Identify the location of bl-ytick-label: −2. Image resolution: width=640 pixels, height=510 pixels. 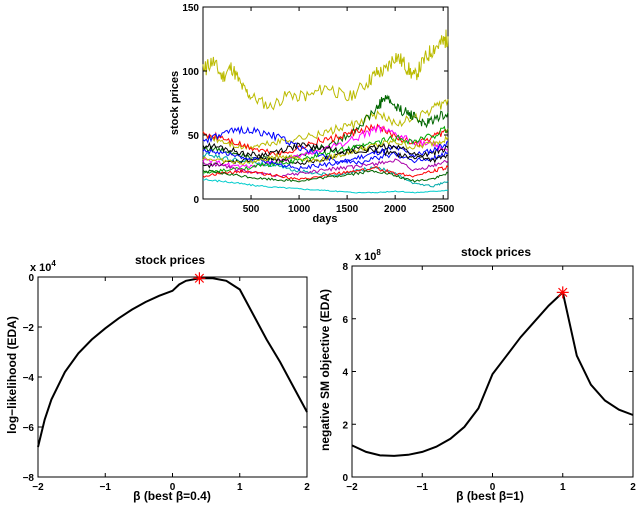
(29, 328).